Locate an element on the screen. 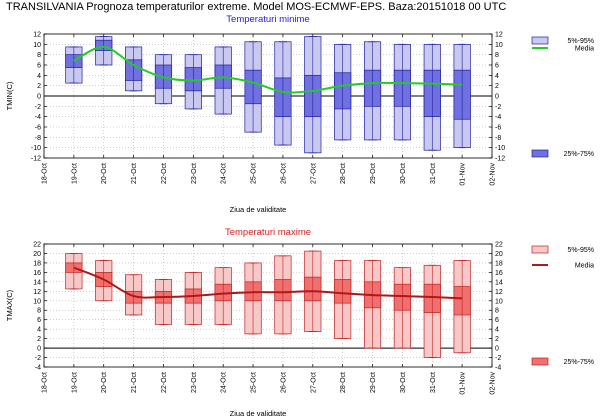 The image size is (600, 420). legend: 5%-95% Media 25%-75% is located at coordinates (562, 305).